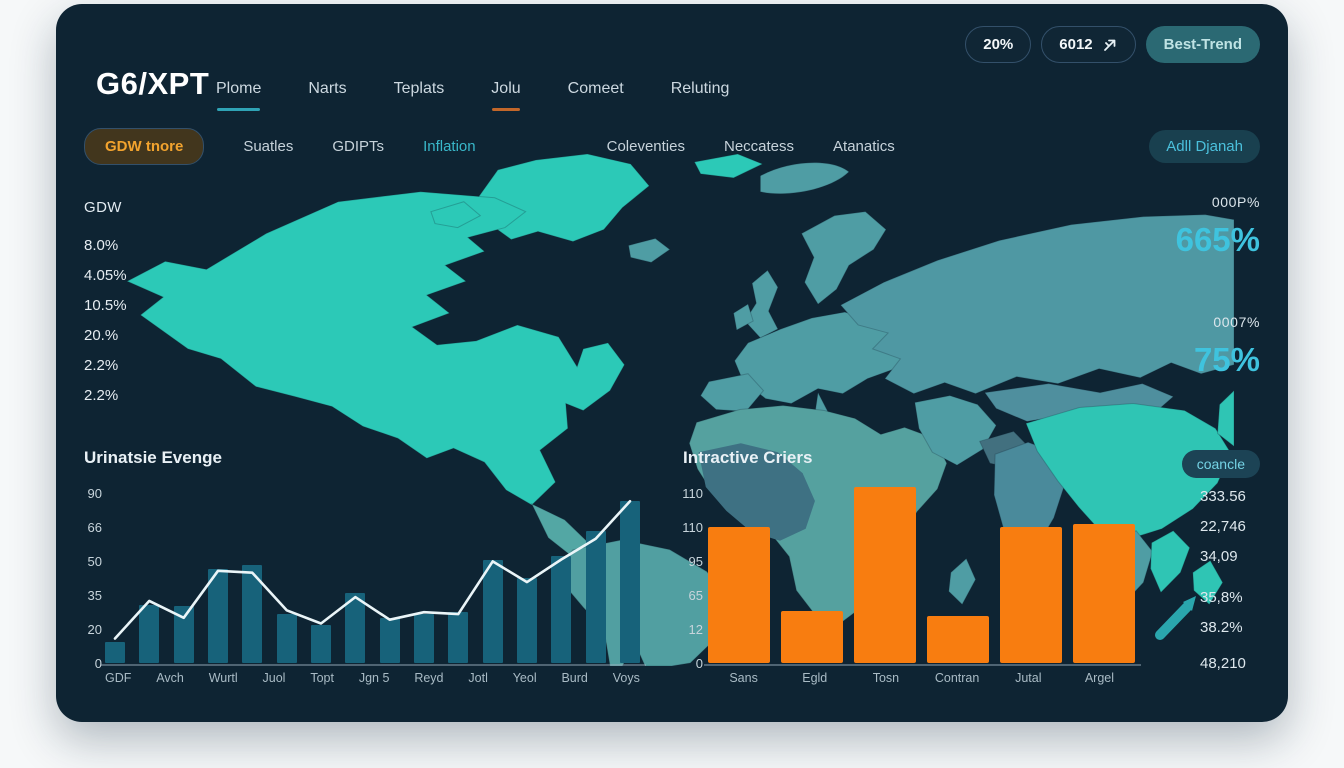  I want to click on x-tick-label: Voys, so click(626, 678).